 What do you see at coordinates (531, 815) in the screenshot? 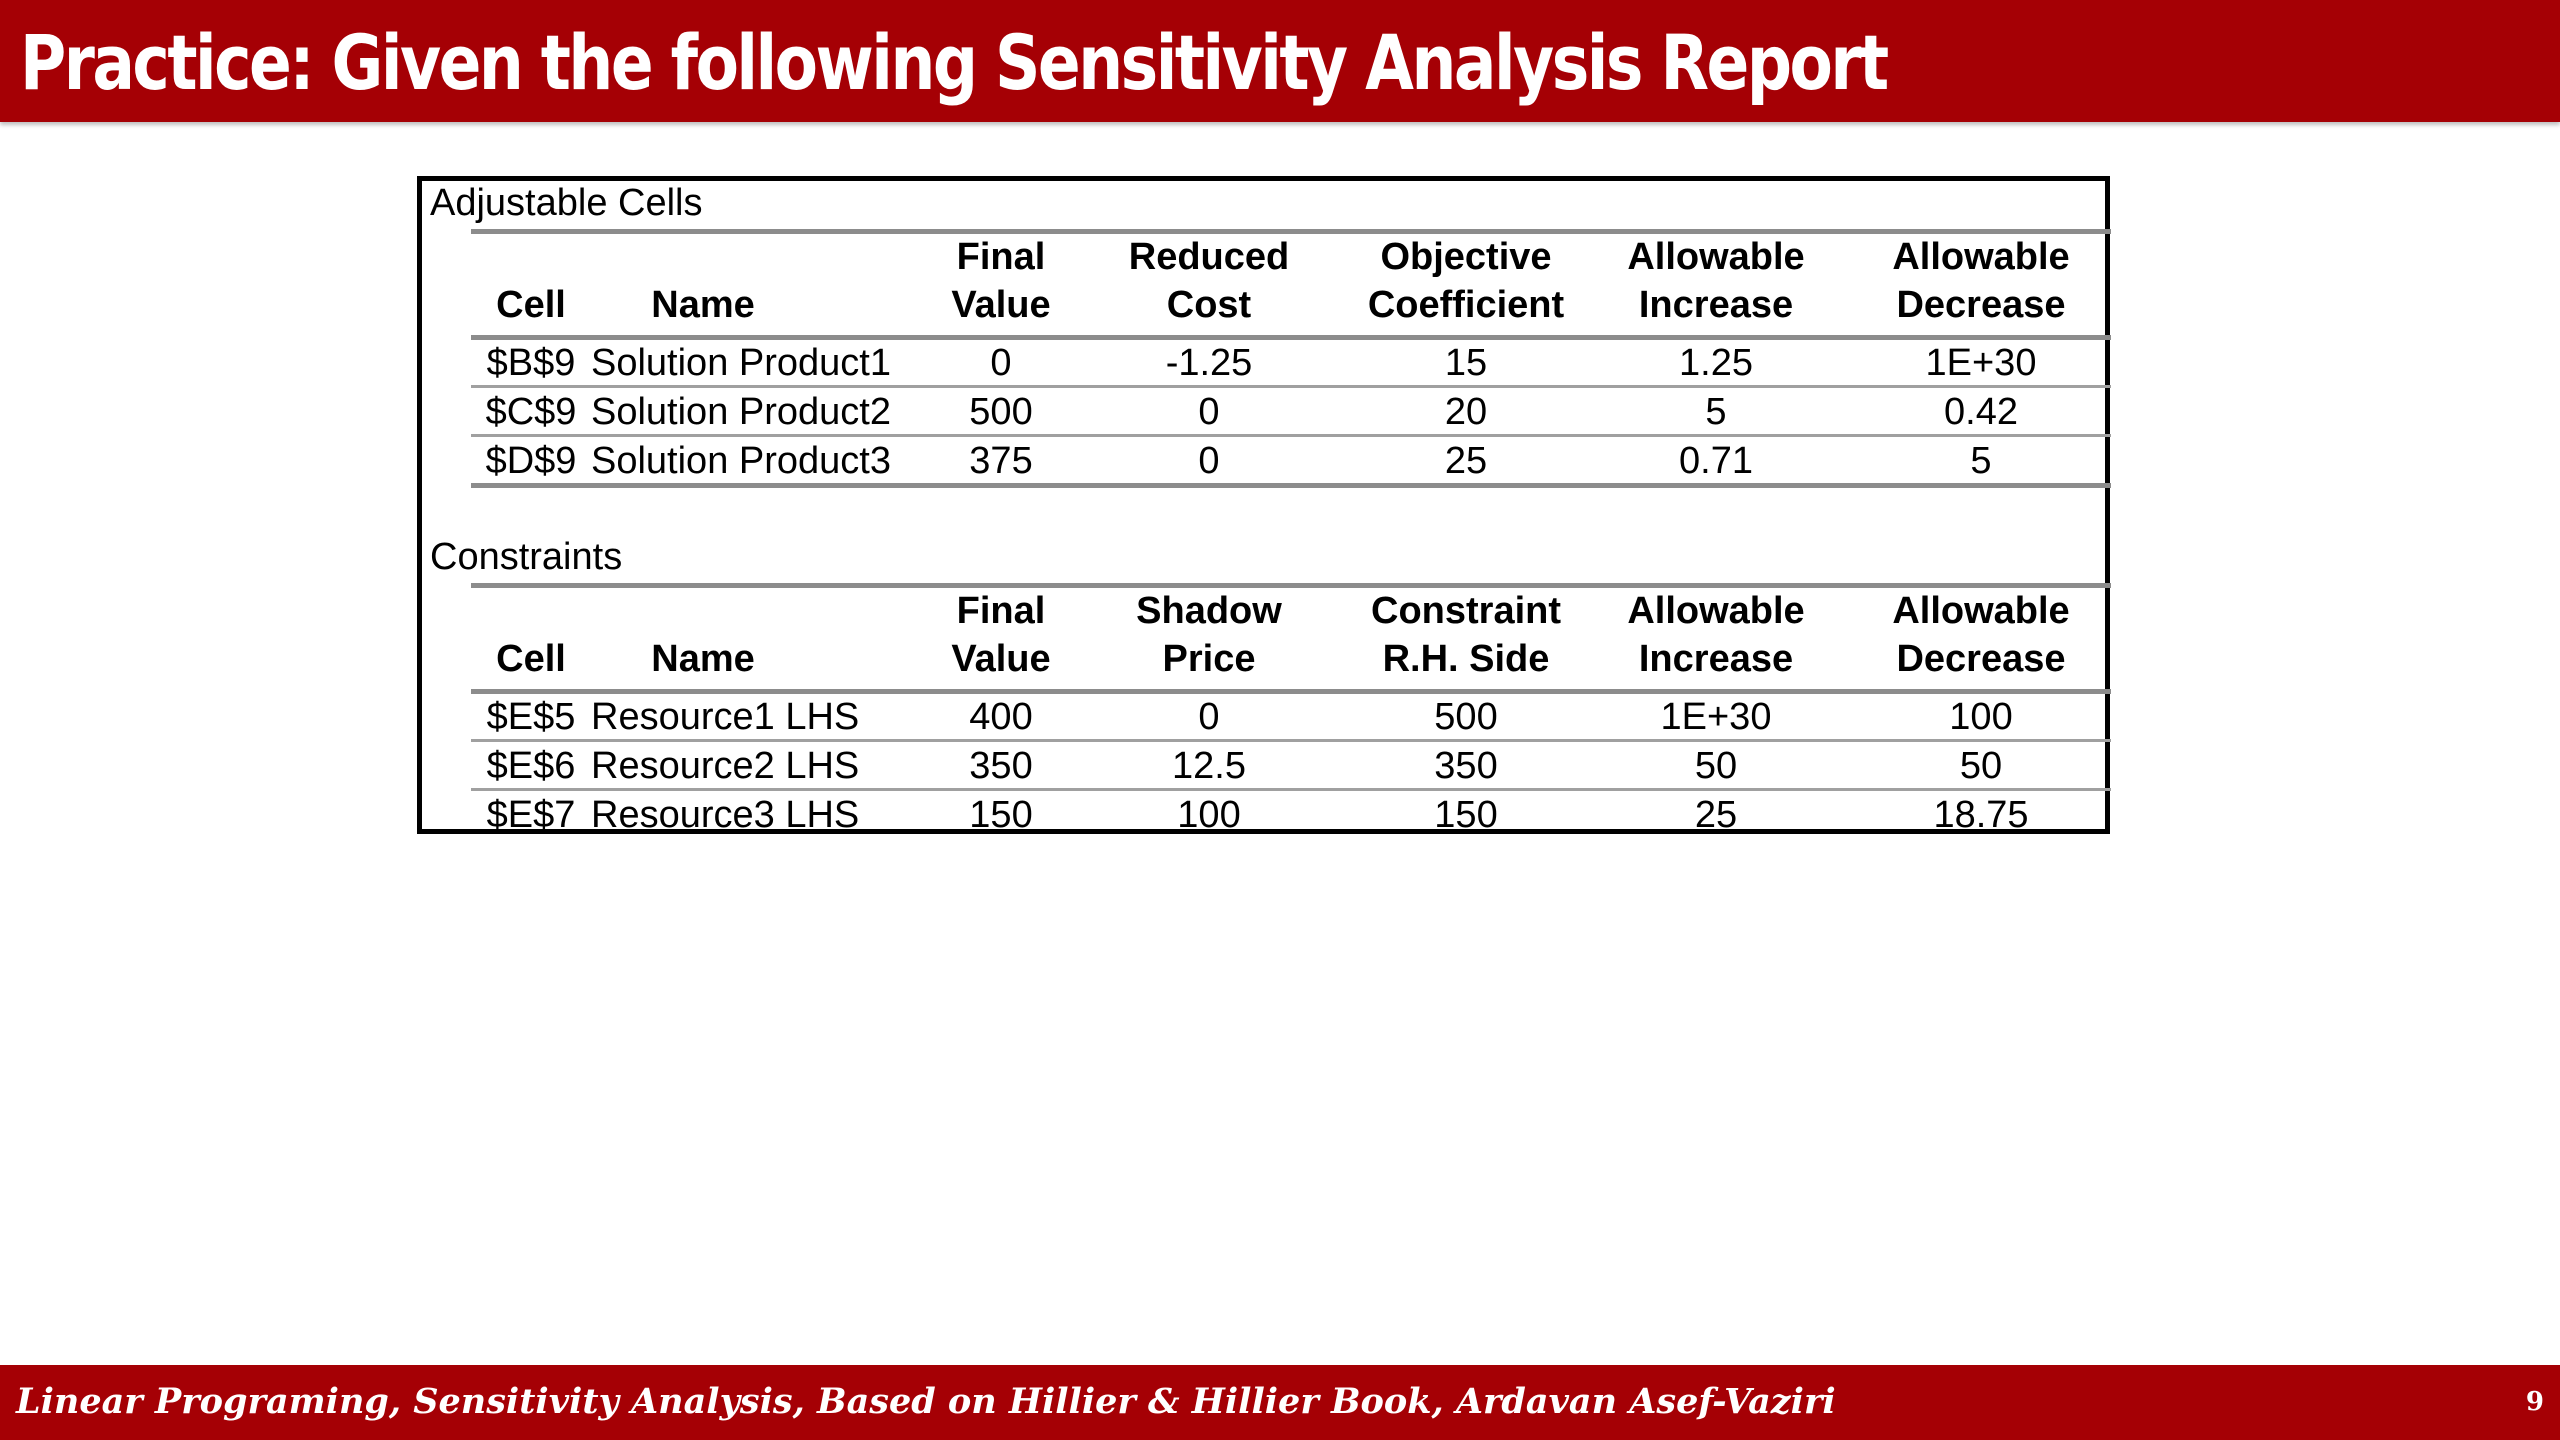
I see `table-cell: $E$7` at bounding box center [531, 815].